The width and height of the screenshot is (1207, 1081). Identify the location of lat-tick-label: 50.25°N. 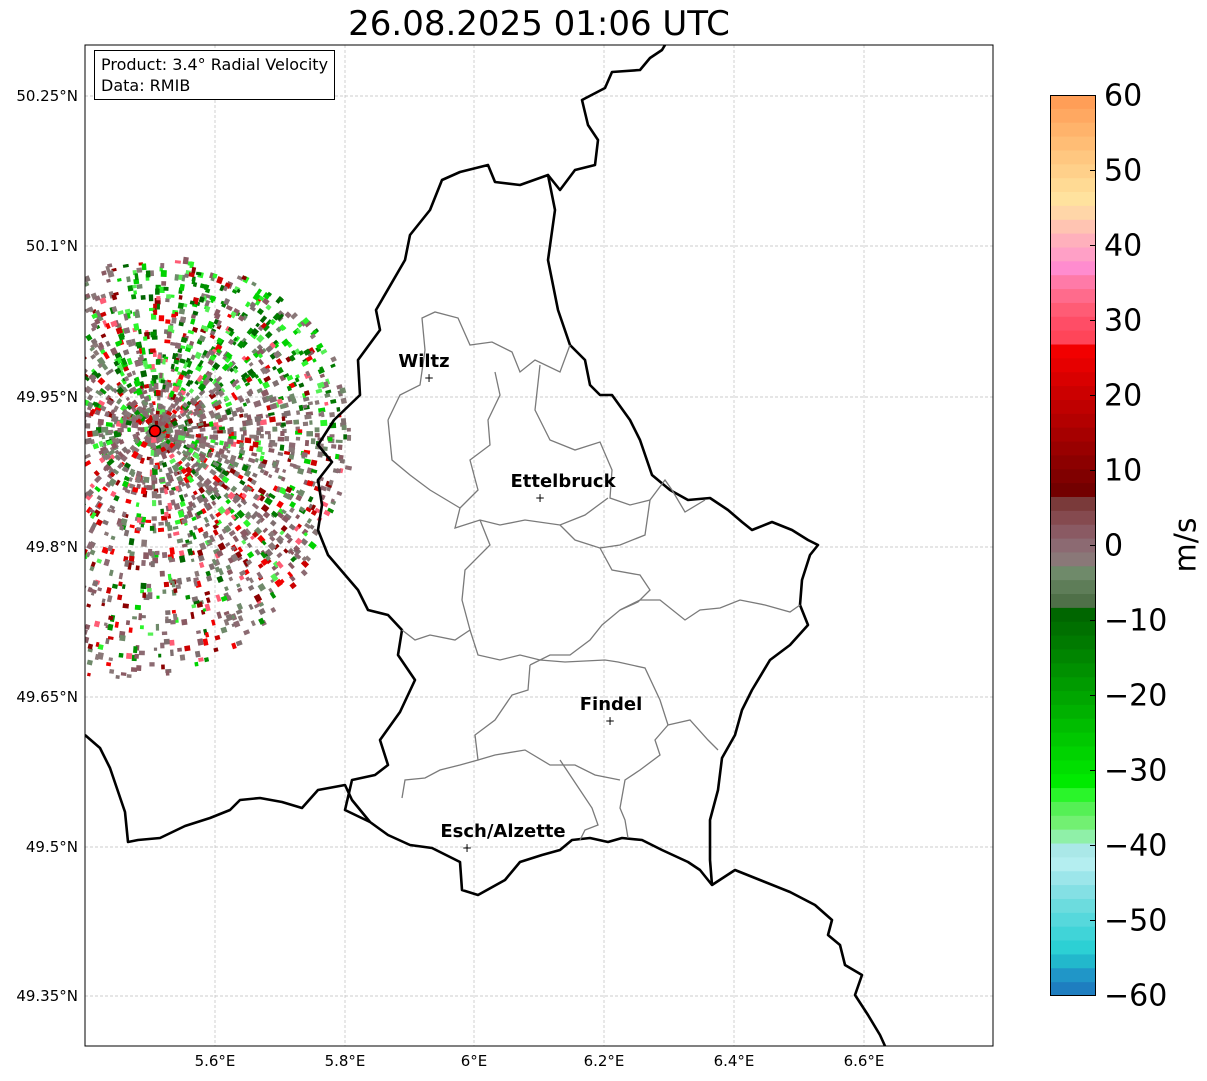
(47, 96).